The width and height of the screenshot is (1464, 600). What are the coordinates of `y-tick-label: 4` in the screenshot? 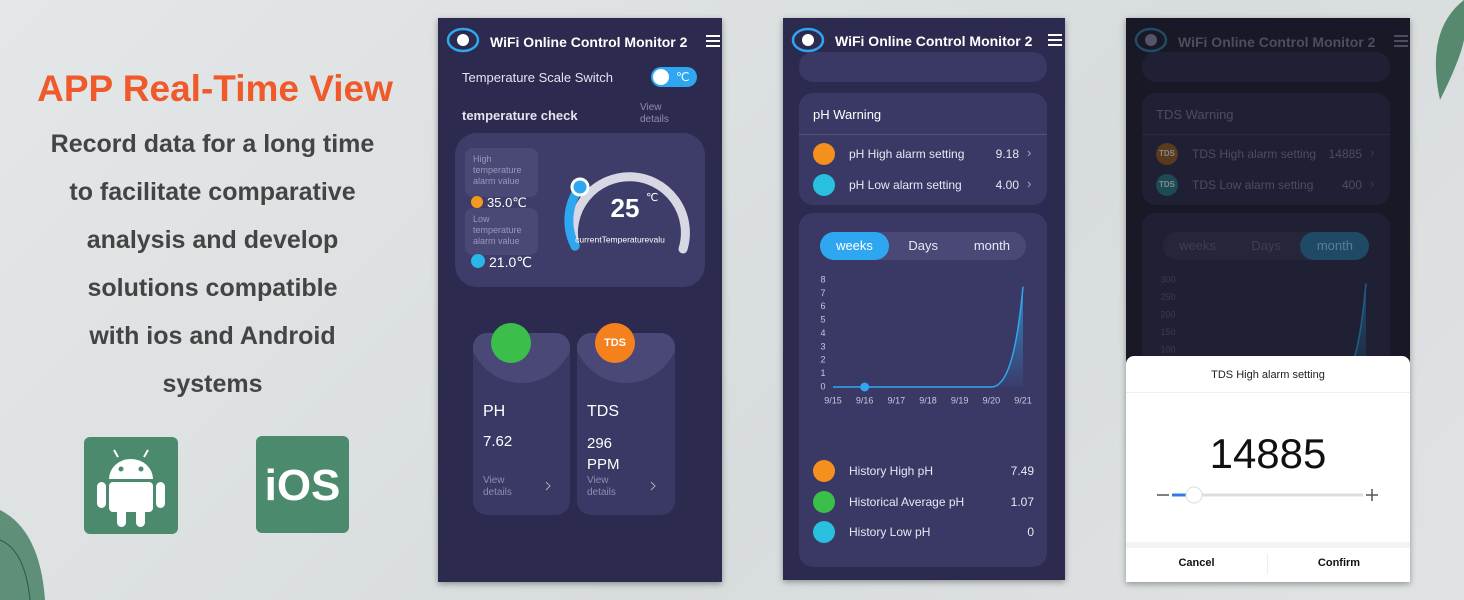 It's located at (822, 333).